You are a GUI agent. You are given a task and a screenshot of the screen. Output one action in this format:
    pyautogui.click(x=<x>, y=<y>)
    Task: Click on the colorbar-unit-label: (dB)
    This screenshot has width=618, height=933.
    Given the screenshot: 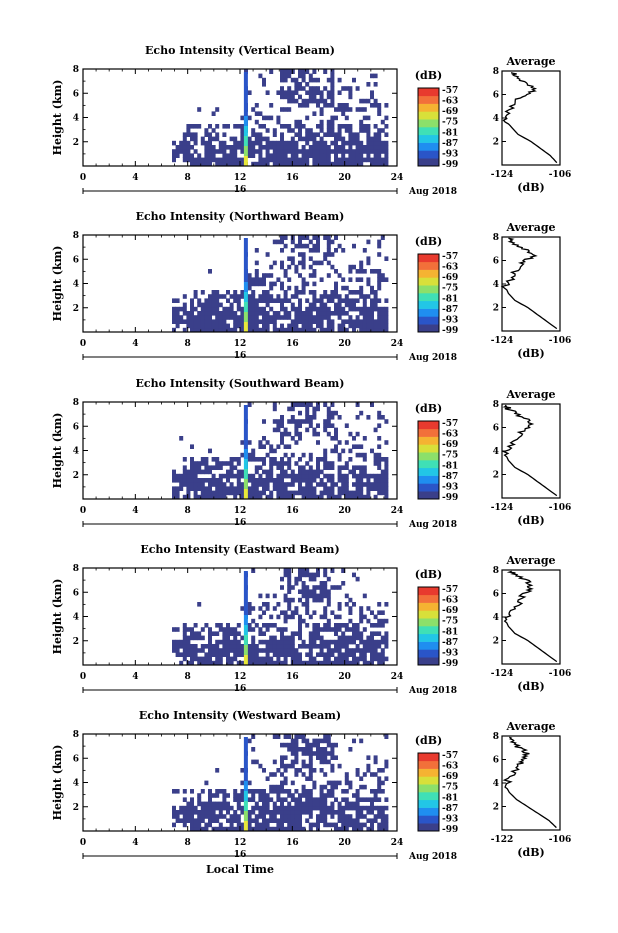 What is the action you would take?
    pyautogui.click(x=428, y=75)
    